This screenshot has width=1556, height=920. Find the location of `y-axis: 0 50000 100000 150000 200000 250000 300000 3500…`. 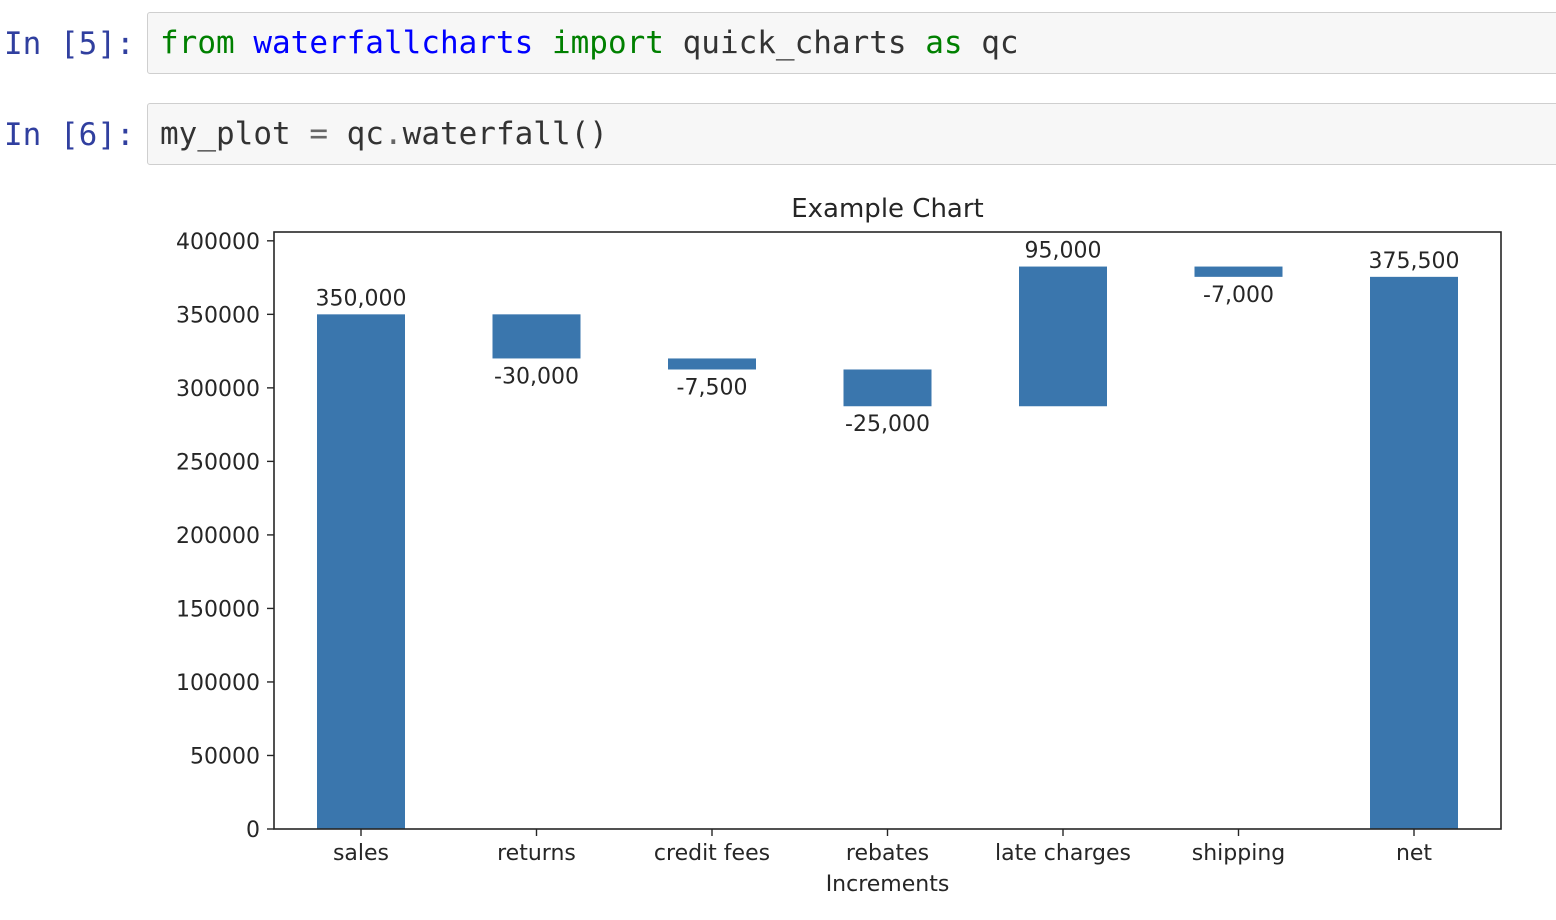

y-axis: 0 50000 100000 150000 200000 250000 300000 3500… is located at coordinates (225, 536).